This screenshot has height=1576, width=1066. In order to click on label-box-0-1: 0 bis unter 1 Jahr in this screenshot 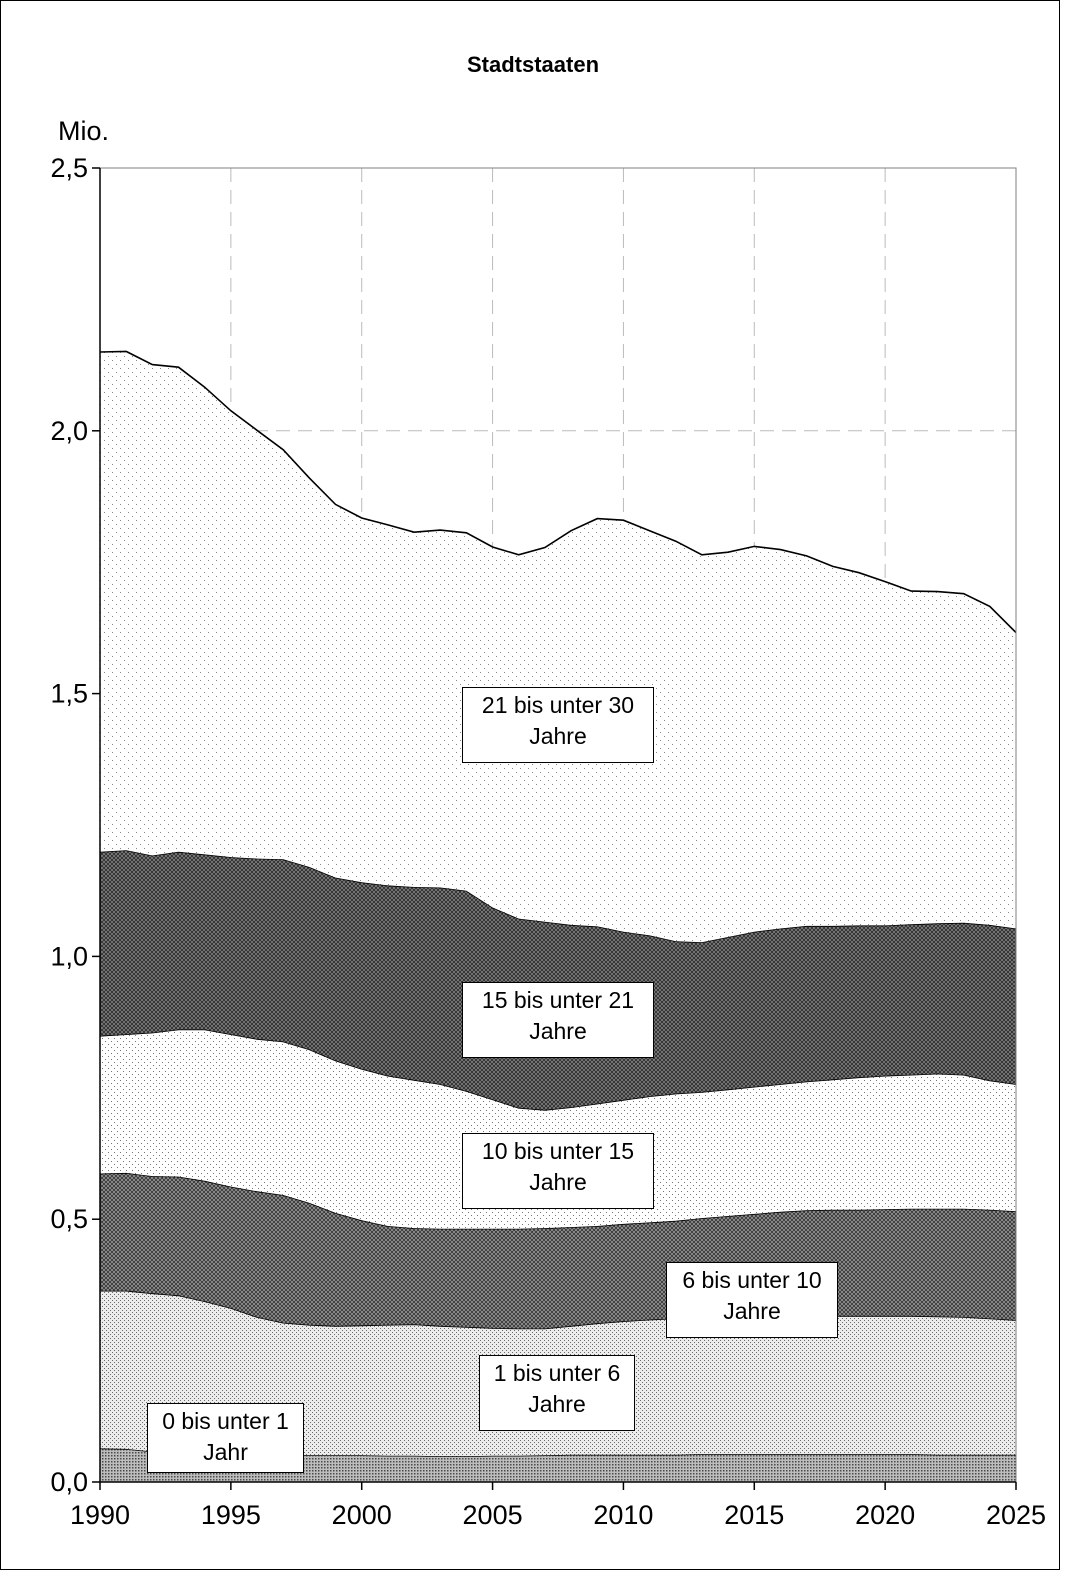, I will do `click(225, 1438)`.